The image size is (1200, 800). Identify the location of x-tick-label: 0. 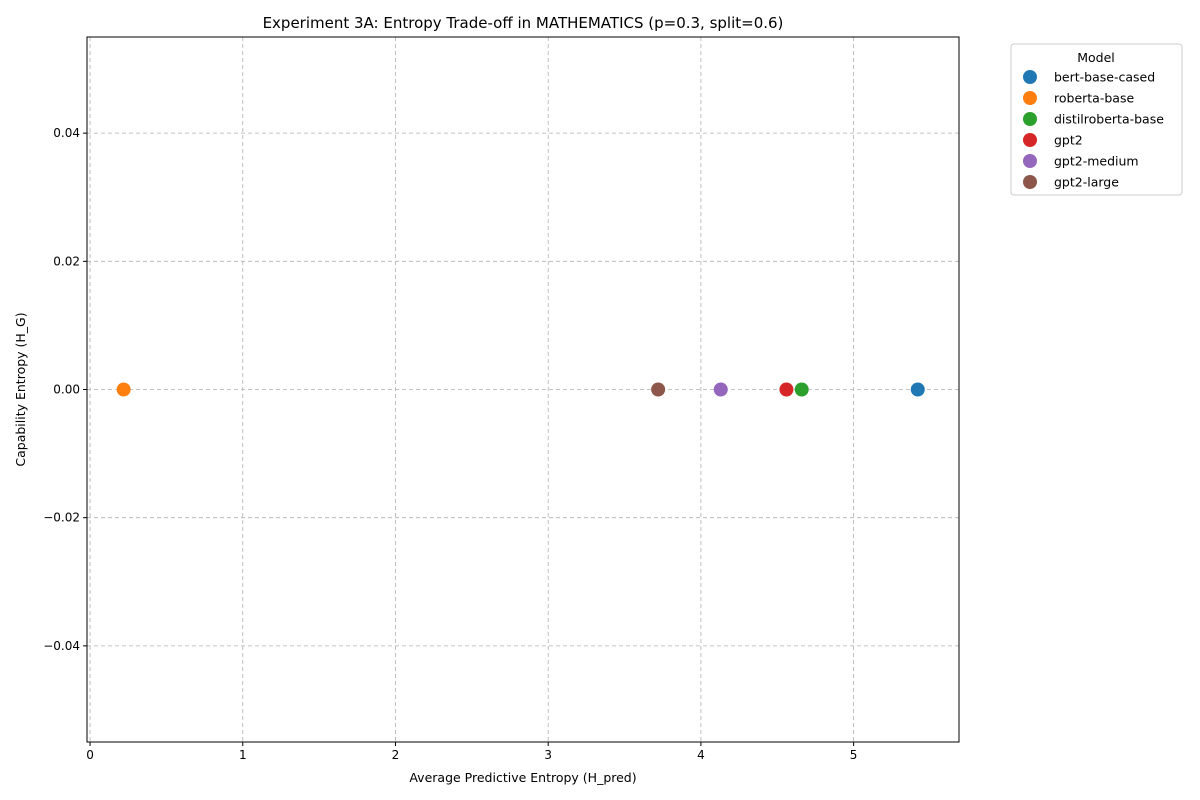
(90, 755).